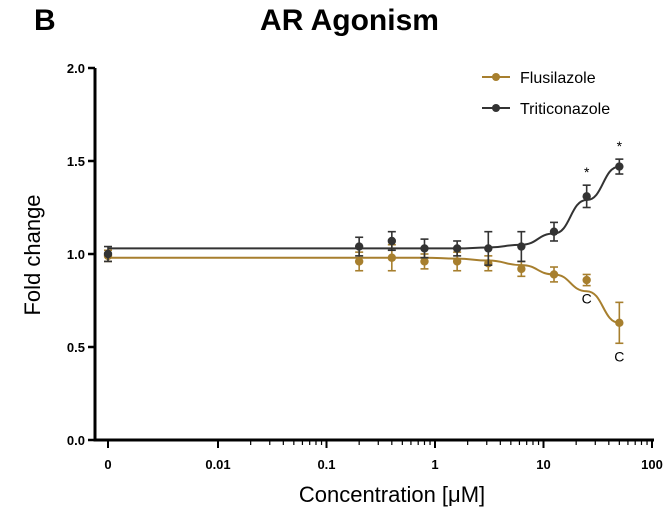 The width and height of the screenshot is (671, 510). What do you see at coordinates (652, 464) in the screenshot?
I see `x-tick-label: 100` at bounding box center [652, 464].